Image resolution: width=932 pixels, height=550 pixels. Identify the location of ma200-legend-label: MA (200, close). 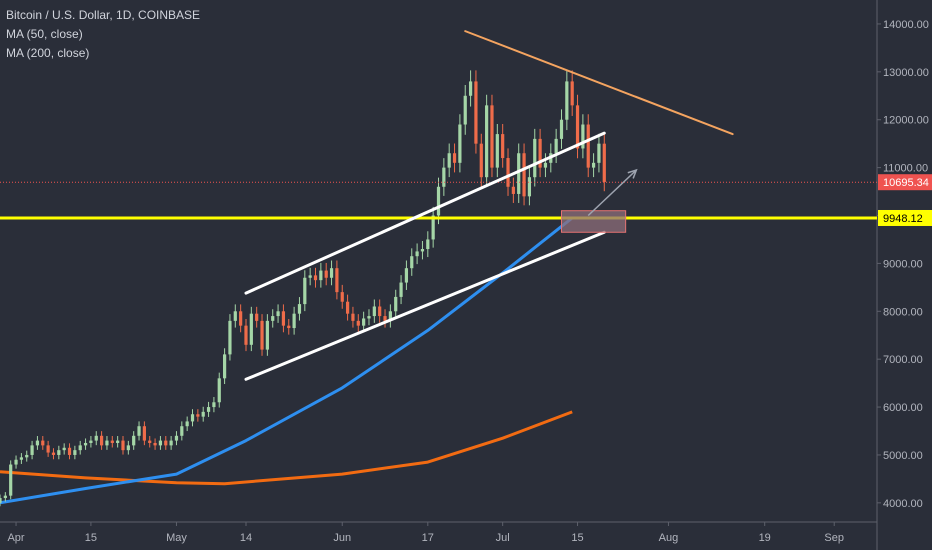
(48, 53).